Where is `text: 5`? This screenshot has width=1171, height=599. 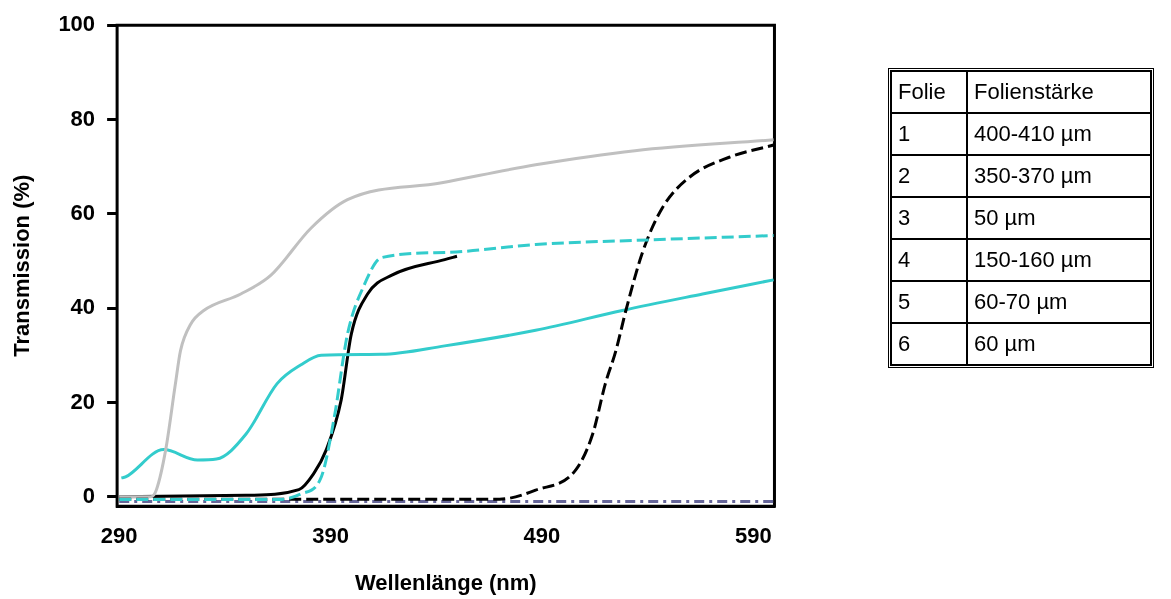 text: 5 is located at coordinates (929, 302).